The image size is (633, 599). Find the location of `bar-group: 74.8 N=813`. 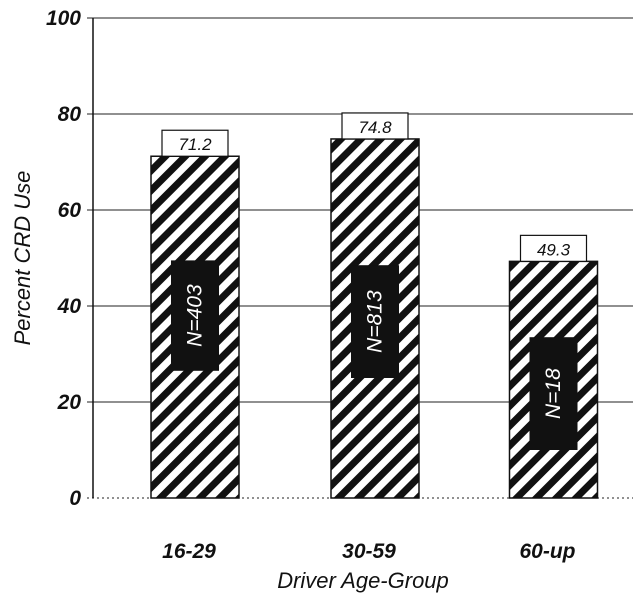

bar-group: 74.8 N=813 is located at coordinates (375, 305).